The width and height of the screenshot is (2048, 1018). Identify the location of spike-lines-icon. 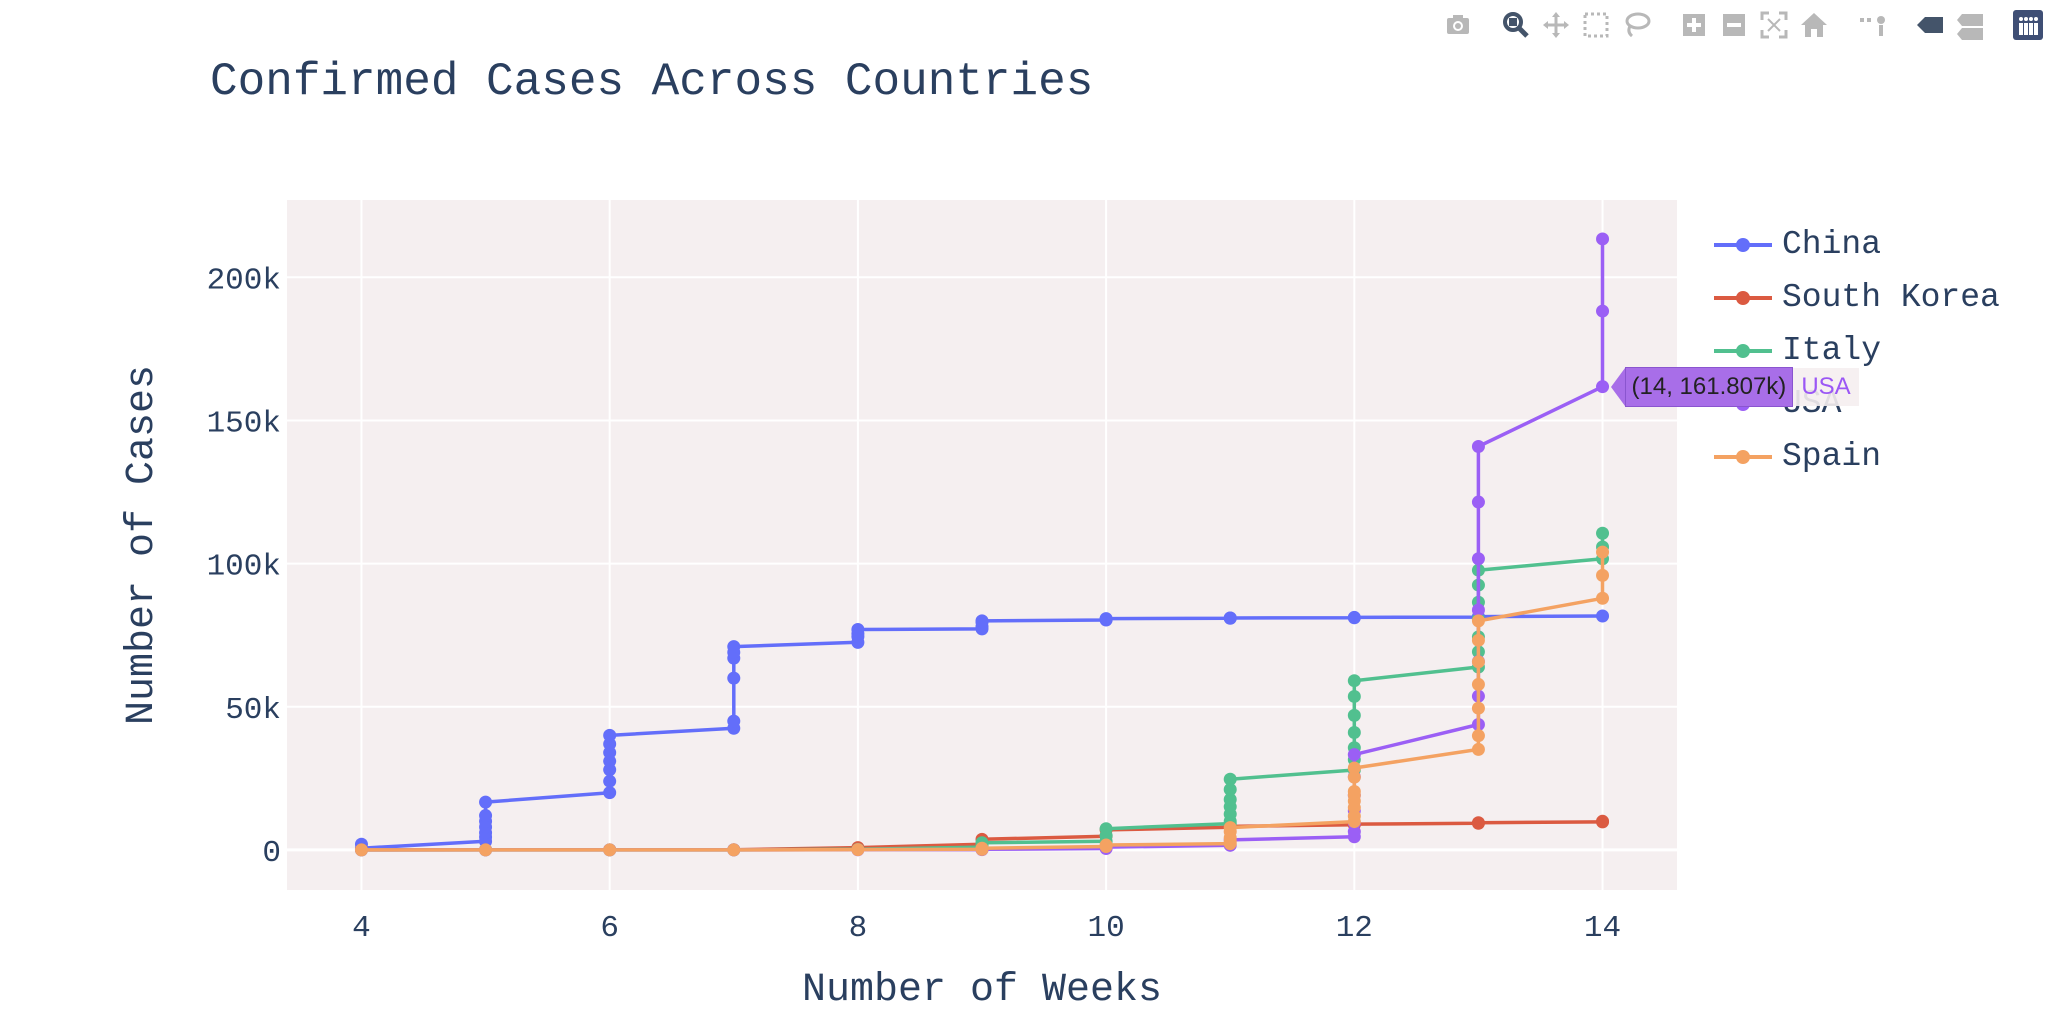
(1872, 26).